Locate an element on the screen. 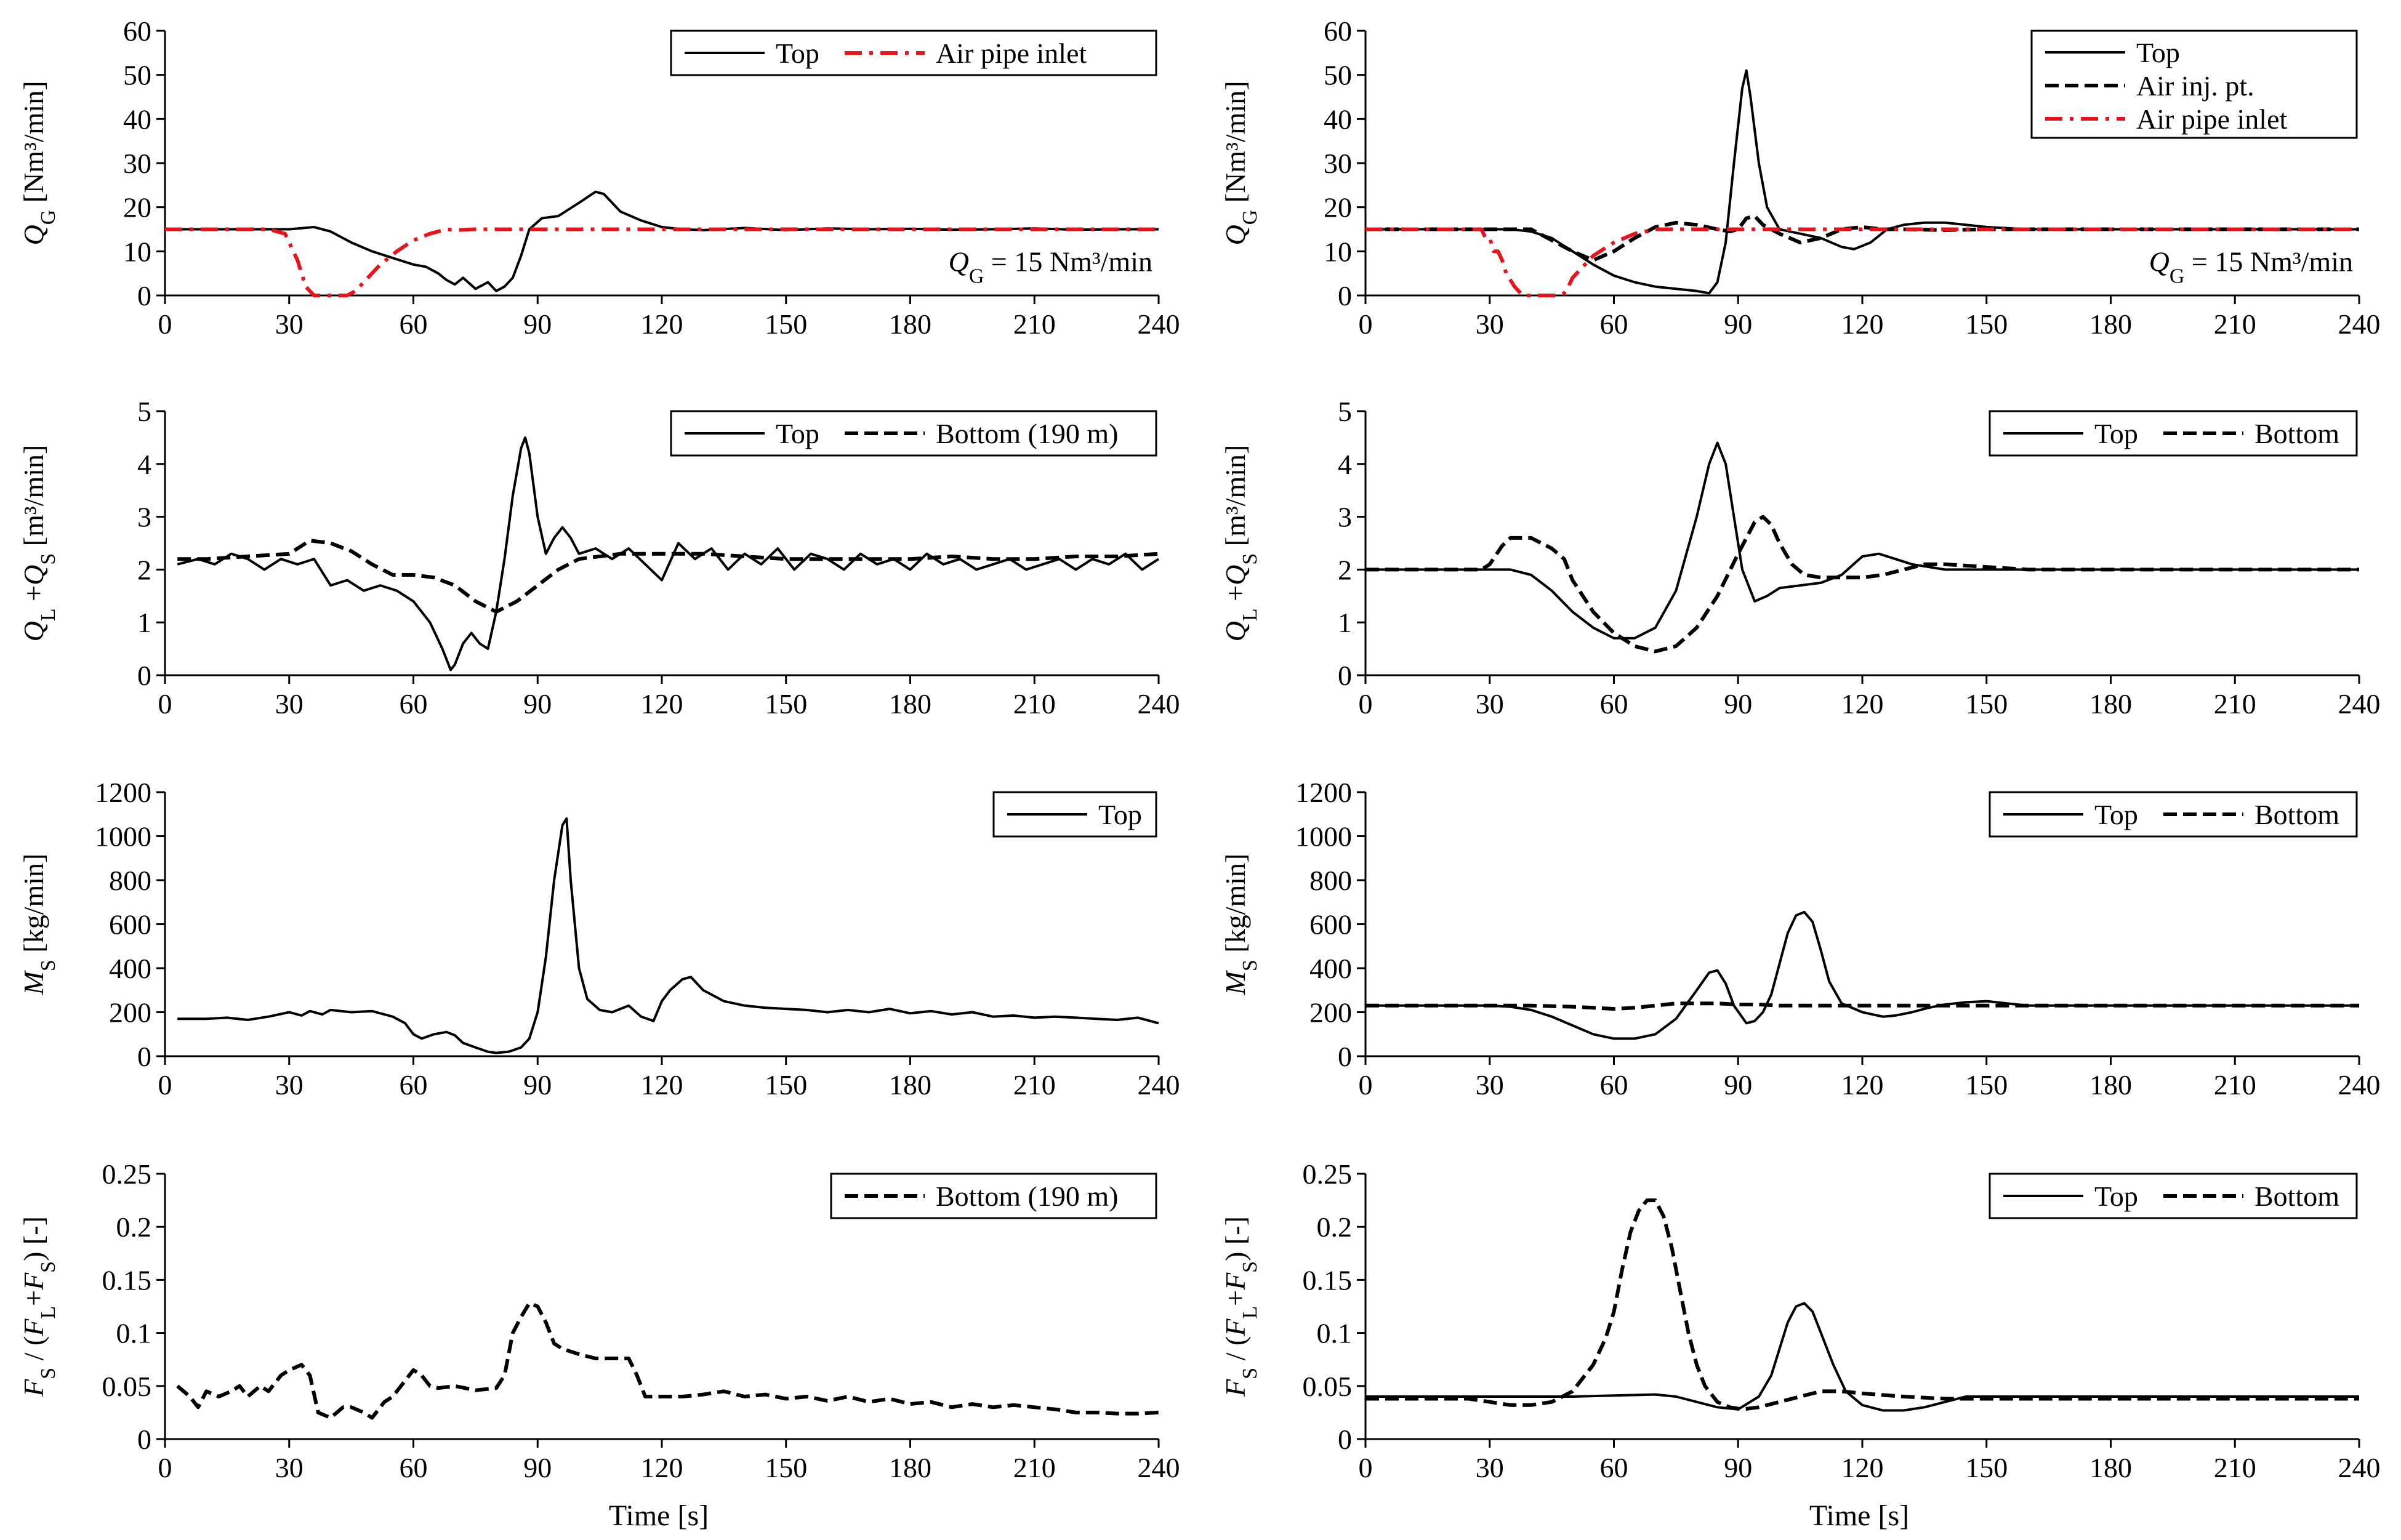 This screenshot has width=2401, height=1540. y-tick-label: 800 is located at coordinates (1330, 880).